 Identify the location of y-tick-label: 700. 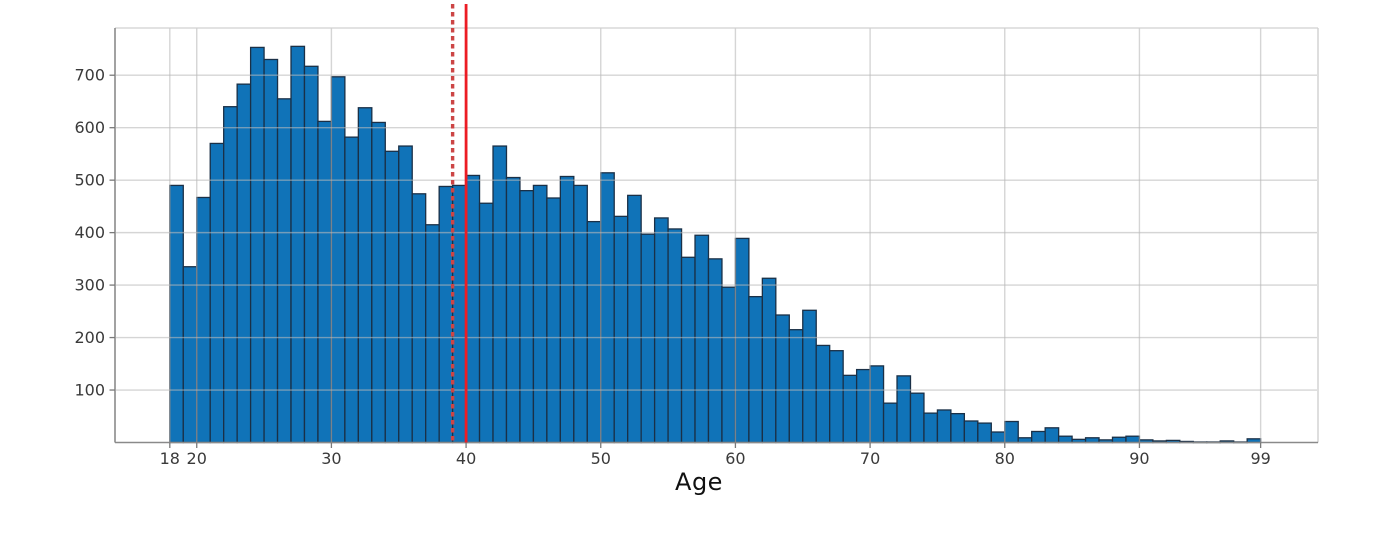
(89, 75).